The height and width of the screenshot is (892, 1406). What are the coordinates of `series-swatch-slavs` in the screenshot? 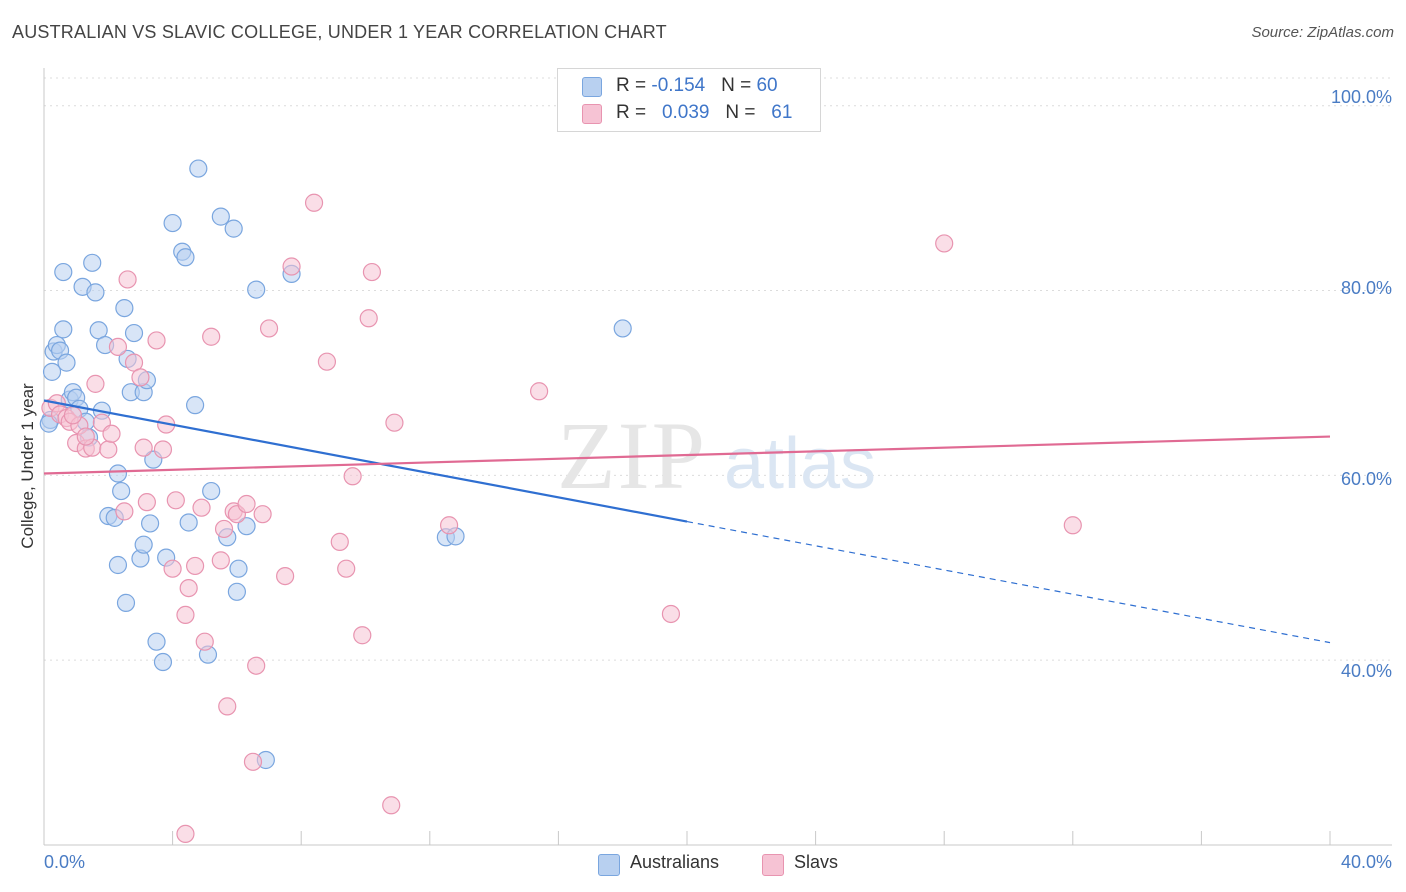 It's located at (773, 865).